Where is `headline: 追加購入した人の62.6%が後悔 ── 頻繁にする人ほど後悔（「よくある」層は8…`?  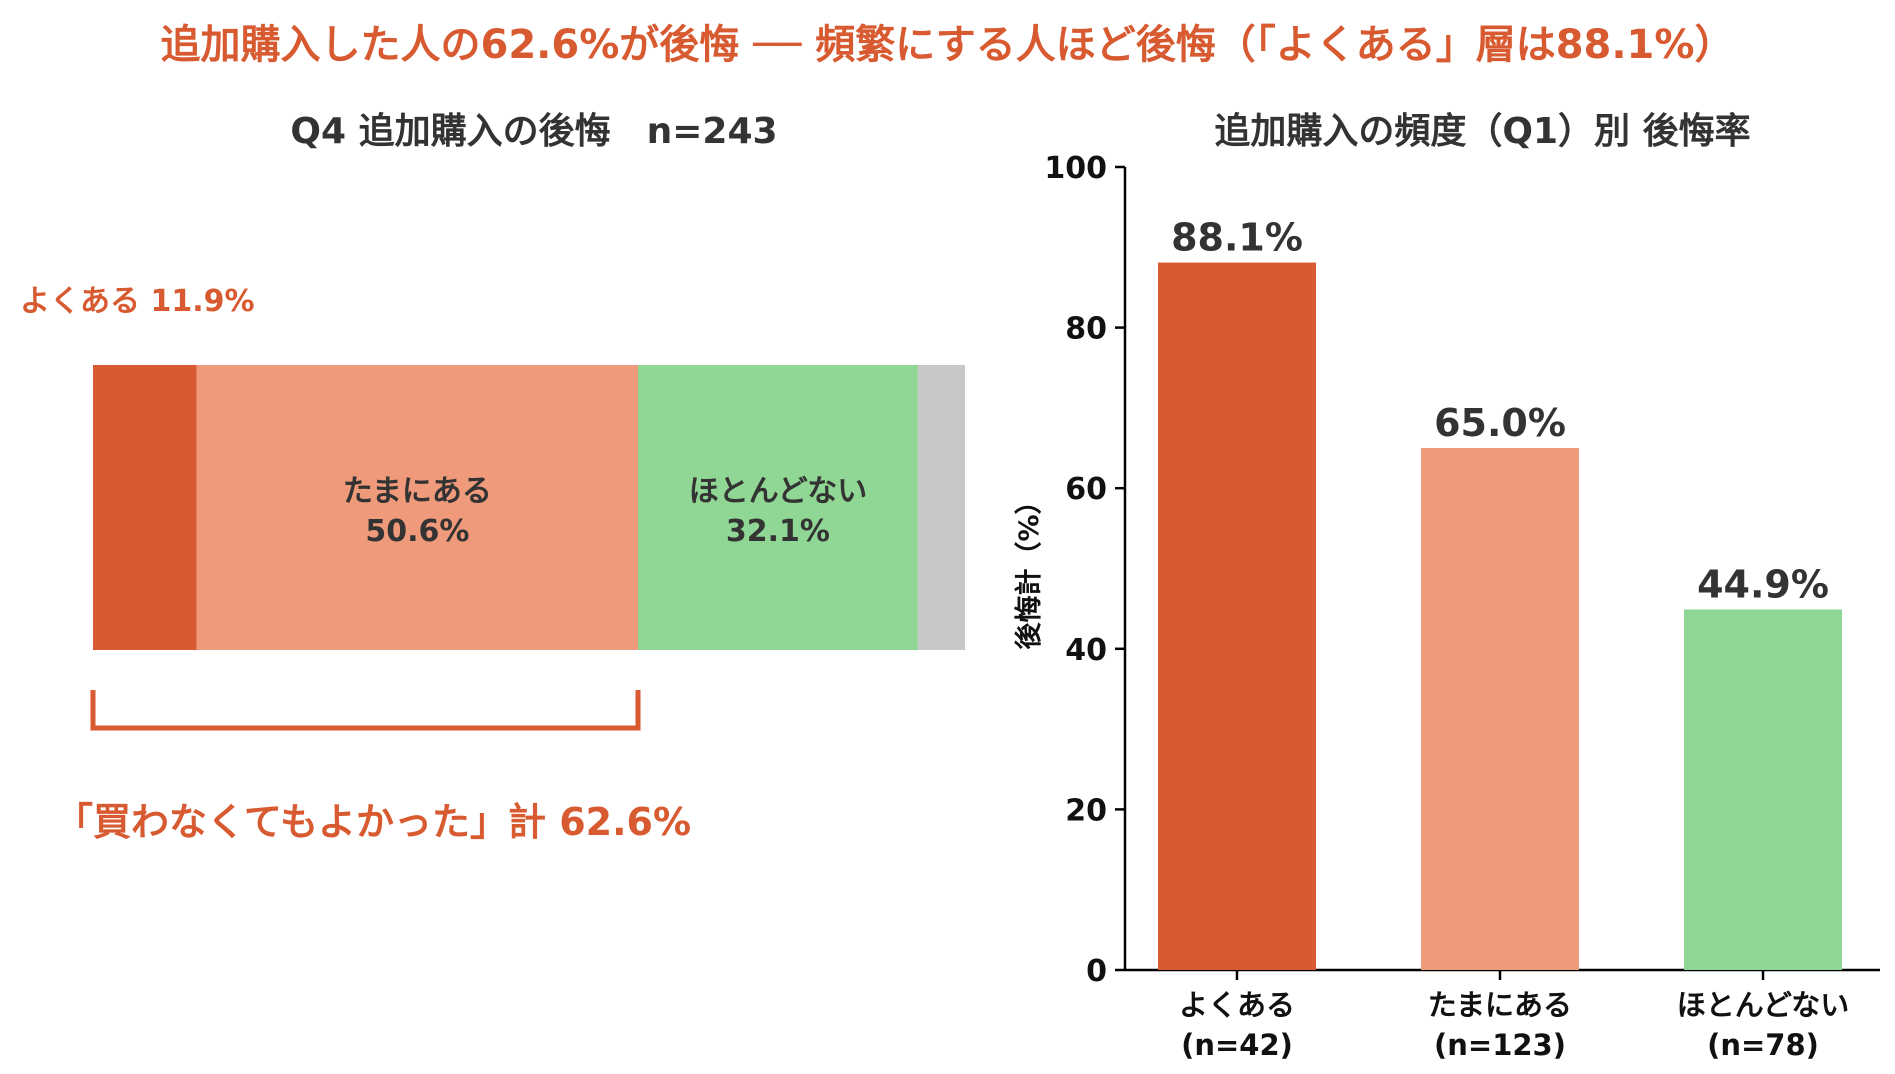 headline: 追加購入した人の62.6%が後悔 ── 頻繁にする人ほど後悔（「よくある」層は8… is located at coordinates (947, 45).